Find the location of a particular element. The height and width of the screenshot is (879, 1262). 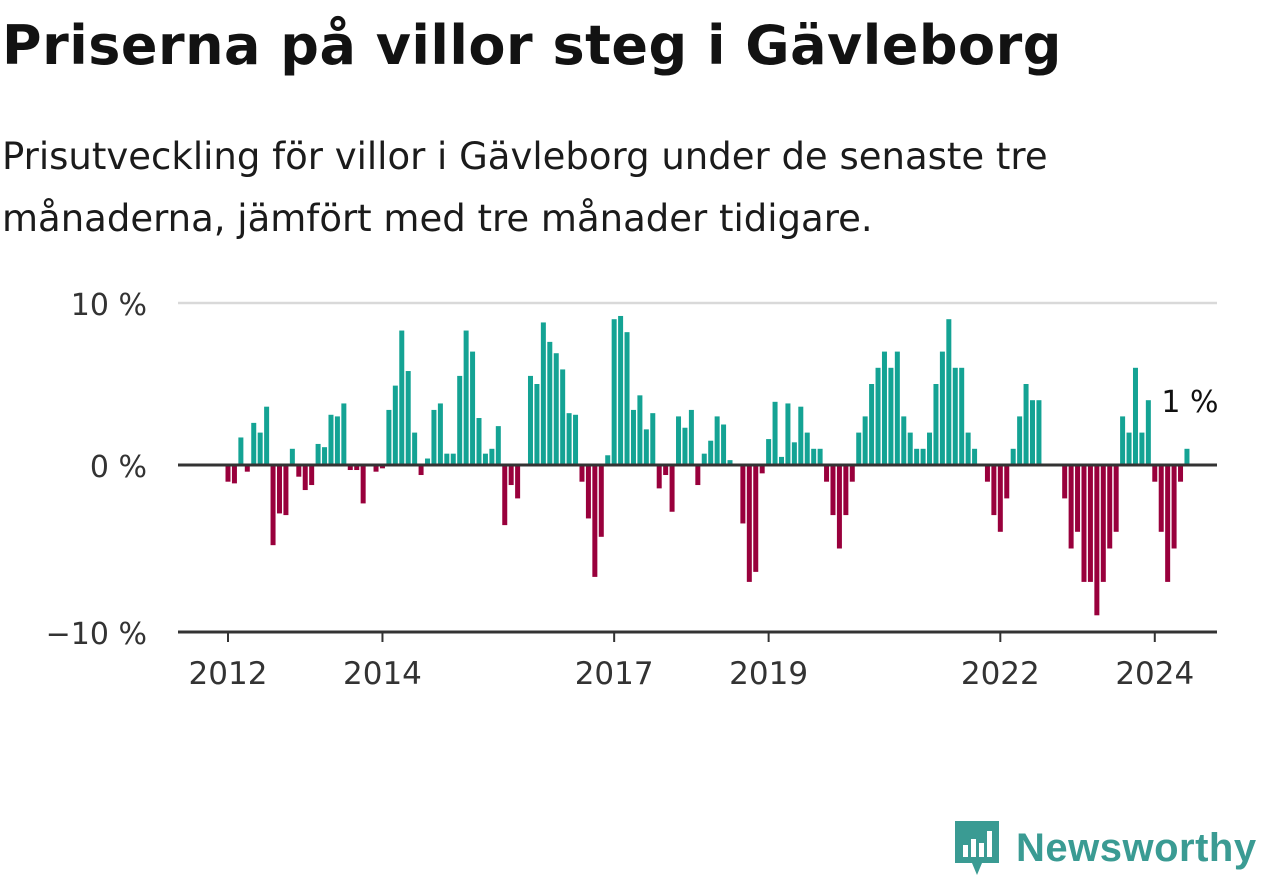

y-tick-label: 10 % is located at coordinates (109, 305).